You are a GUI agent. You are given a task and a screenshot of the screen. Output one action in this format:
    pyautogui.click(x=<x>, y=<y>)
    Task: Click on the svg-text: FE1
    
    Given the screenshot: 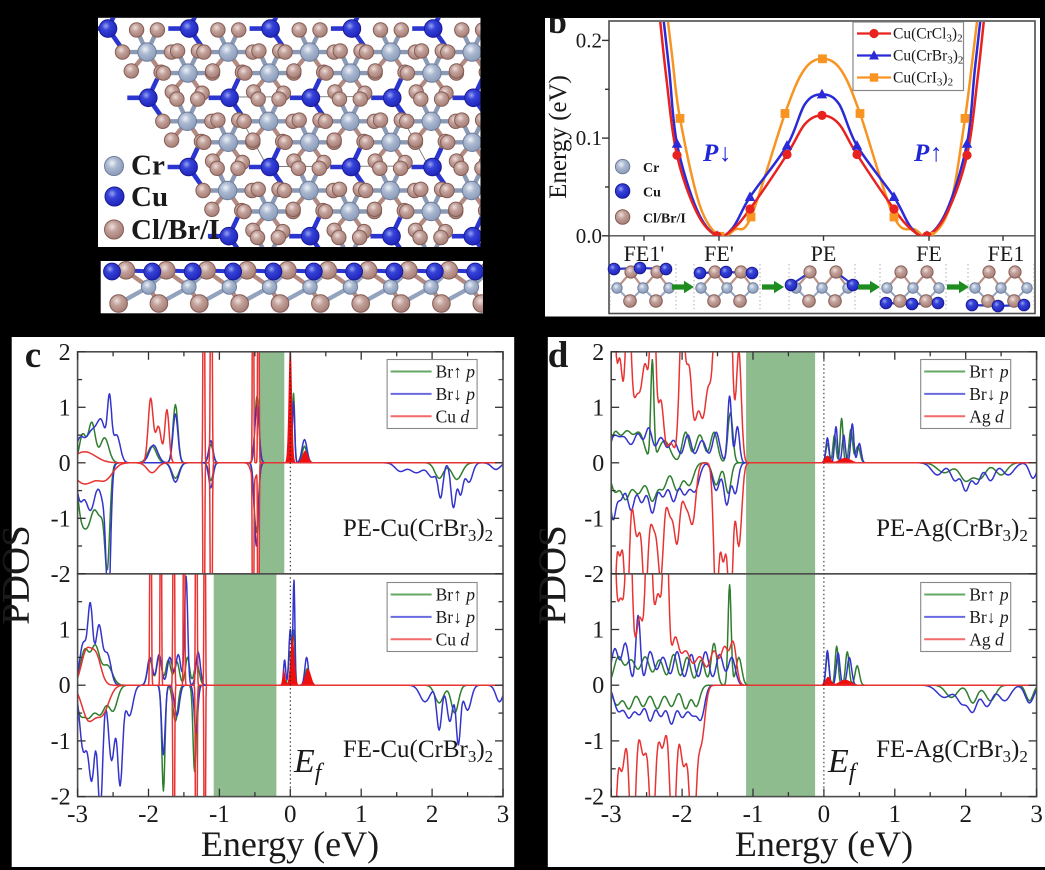 What is the action you would take?
    pyautogui.click(x=1006, y=253)
    